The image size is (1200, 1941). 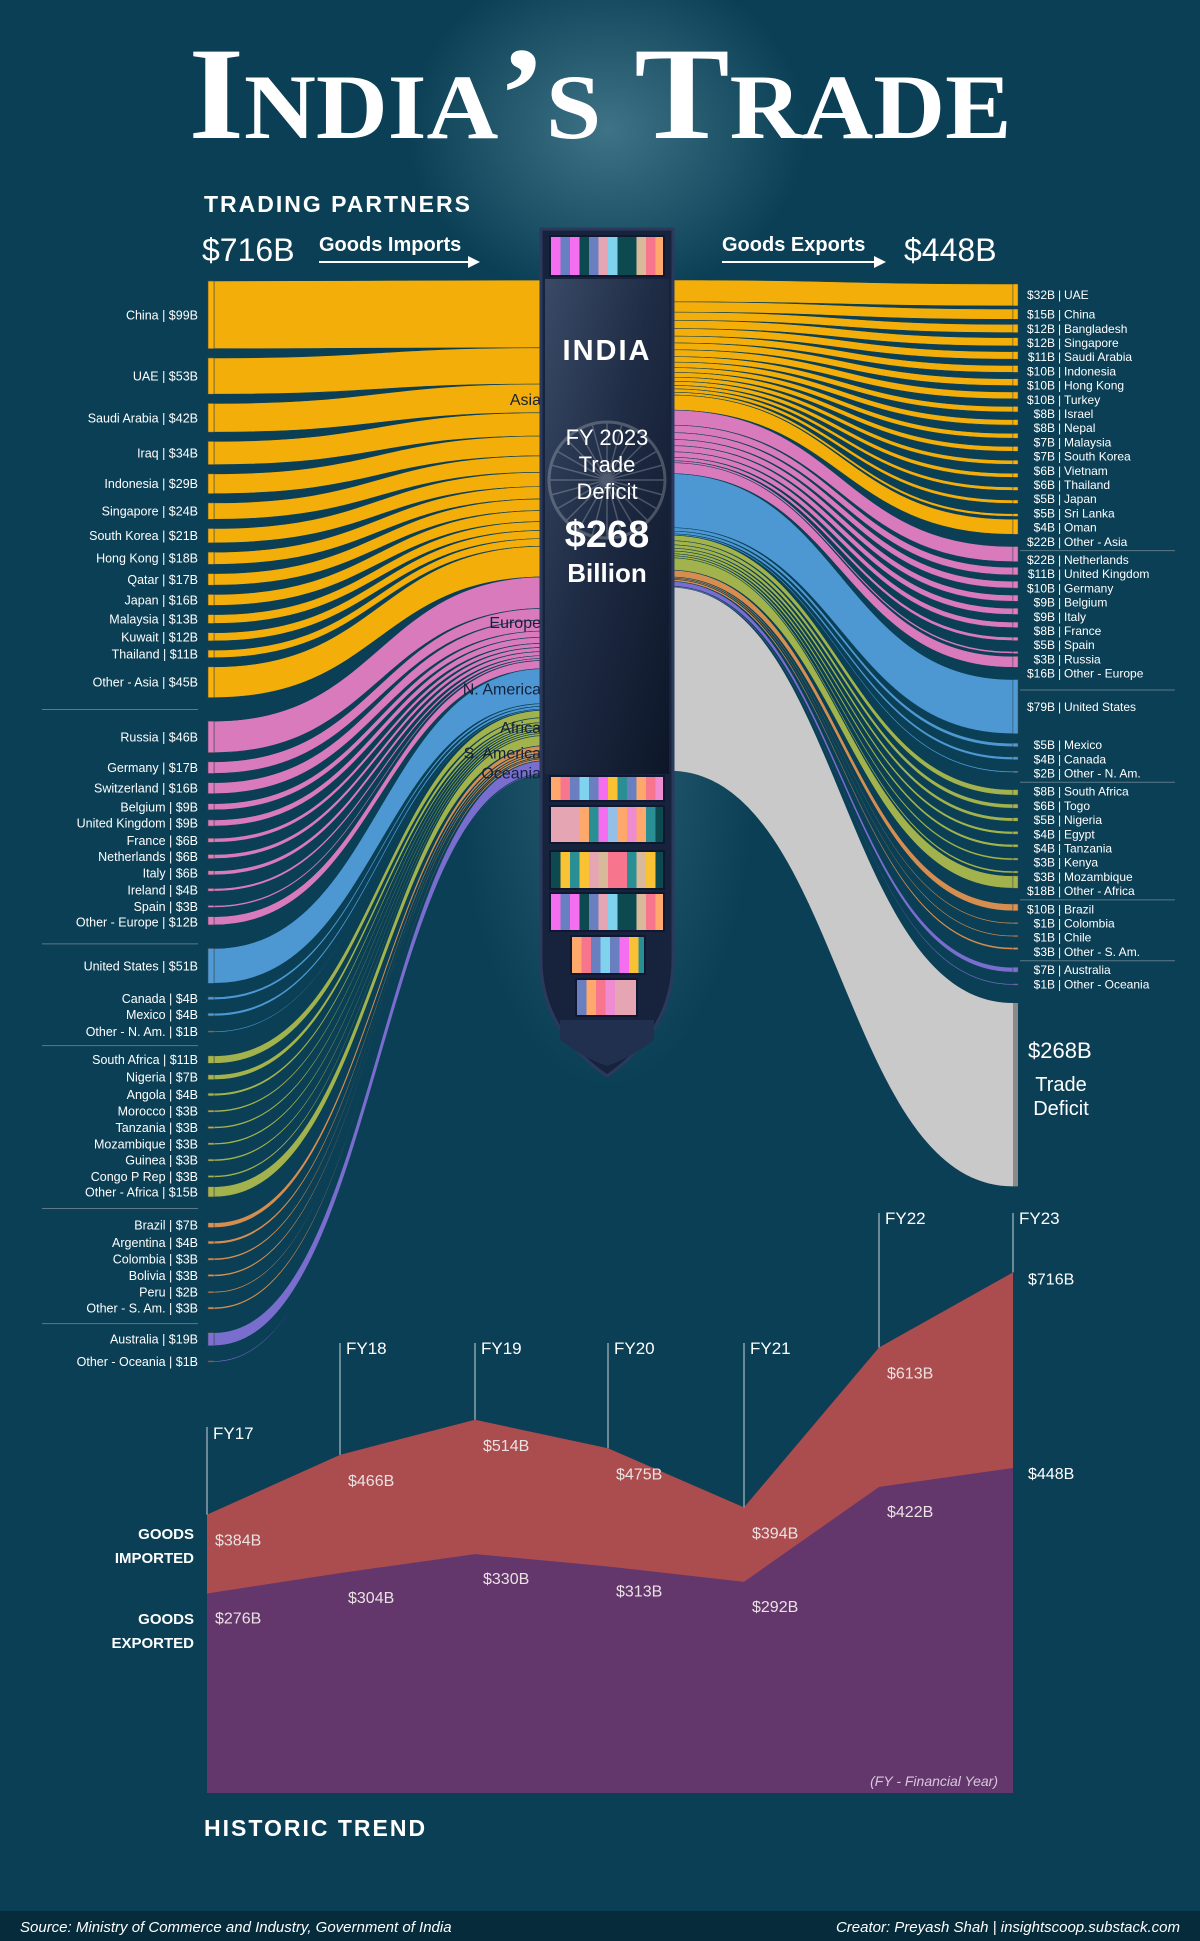 I want to click on import-partner-label: Other - Africa | $15B, so click(x=141, y=1192).